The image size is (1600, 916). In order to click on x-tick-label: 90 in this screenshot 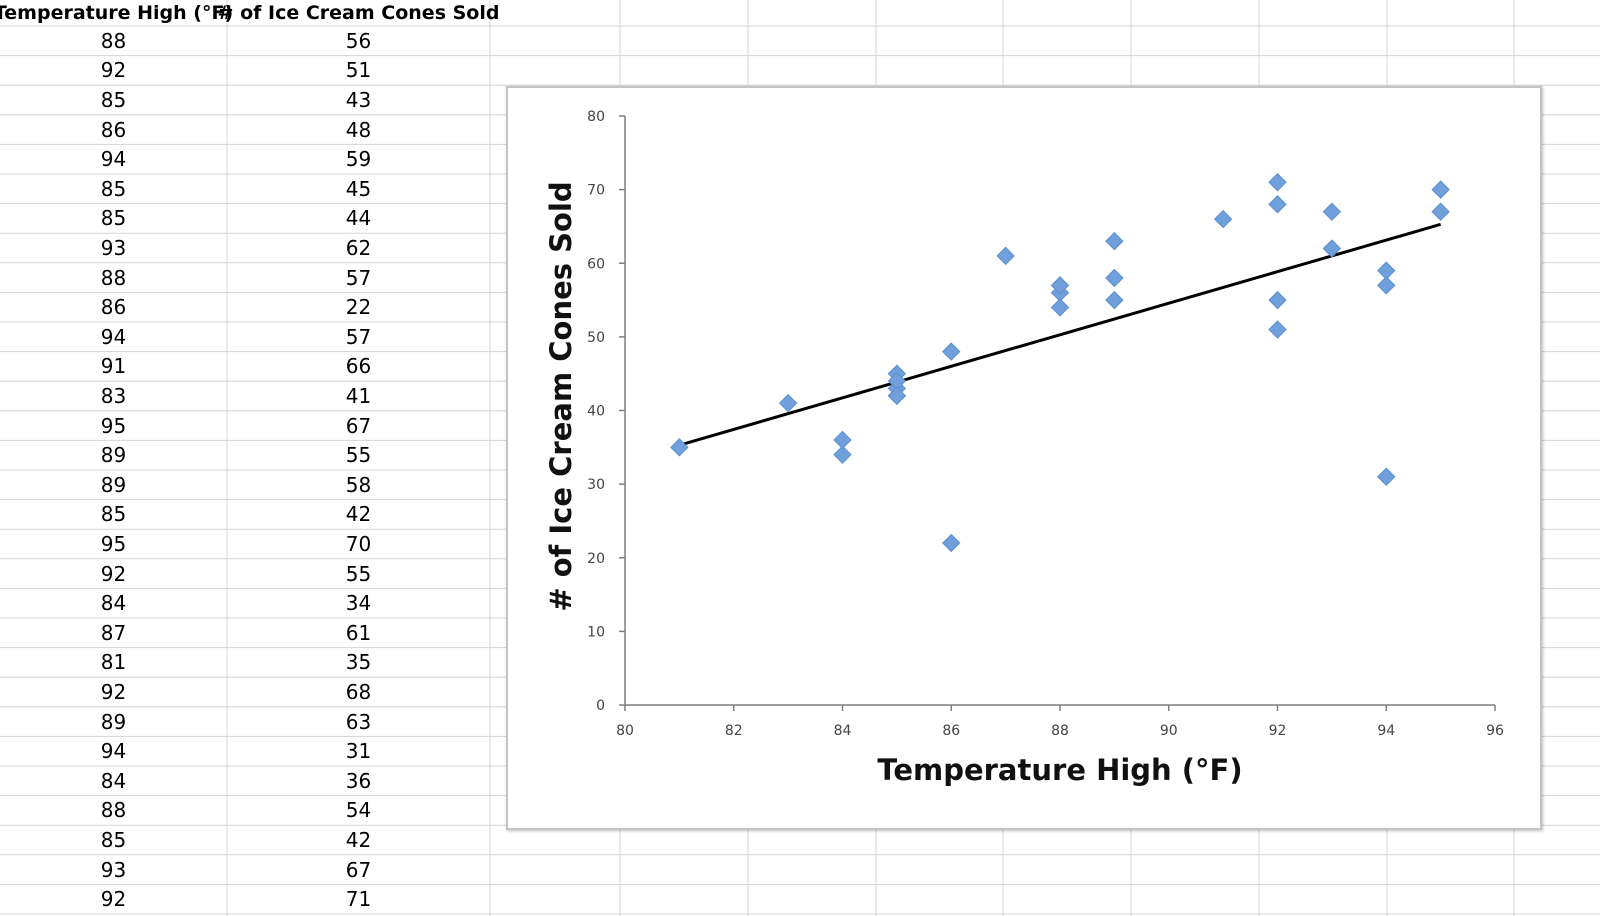, I will do `click(1169, 731)`.